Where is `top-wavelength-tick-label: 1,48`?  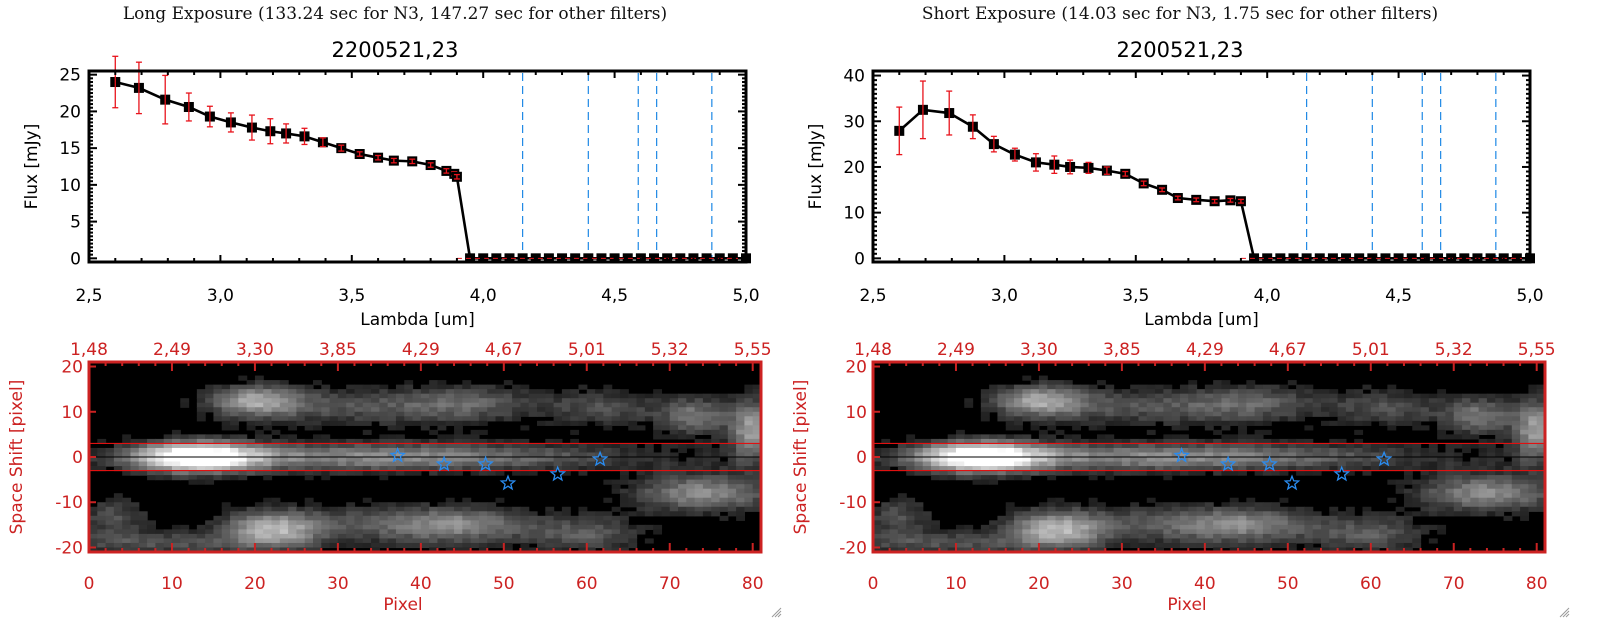 top-wavelength-tick-label: 1,48 is located at coordinates (873, 350).